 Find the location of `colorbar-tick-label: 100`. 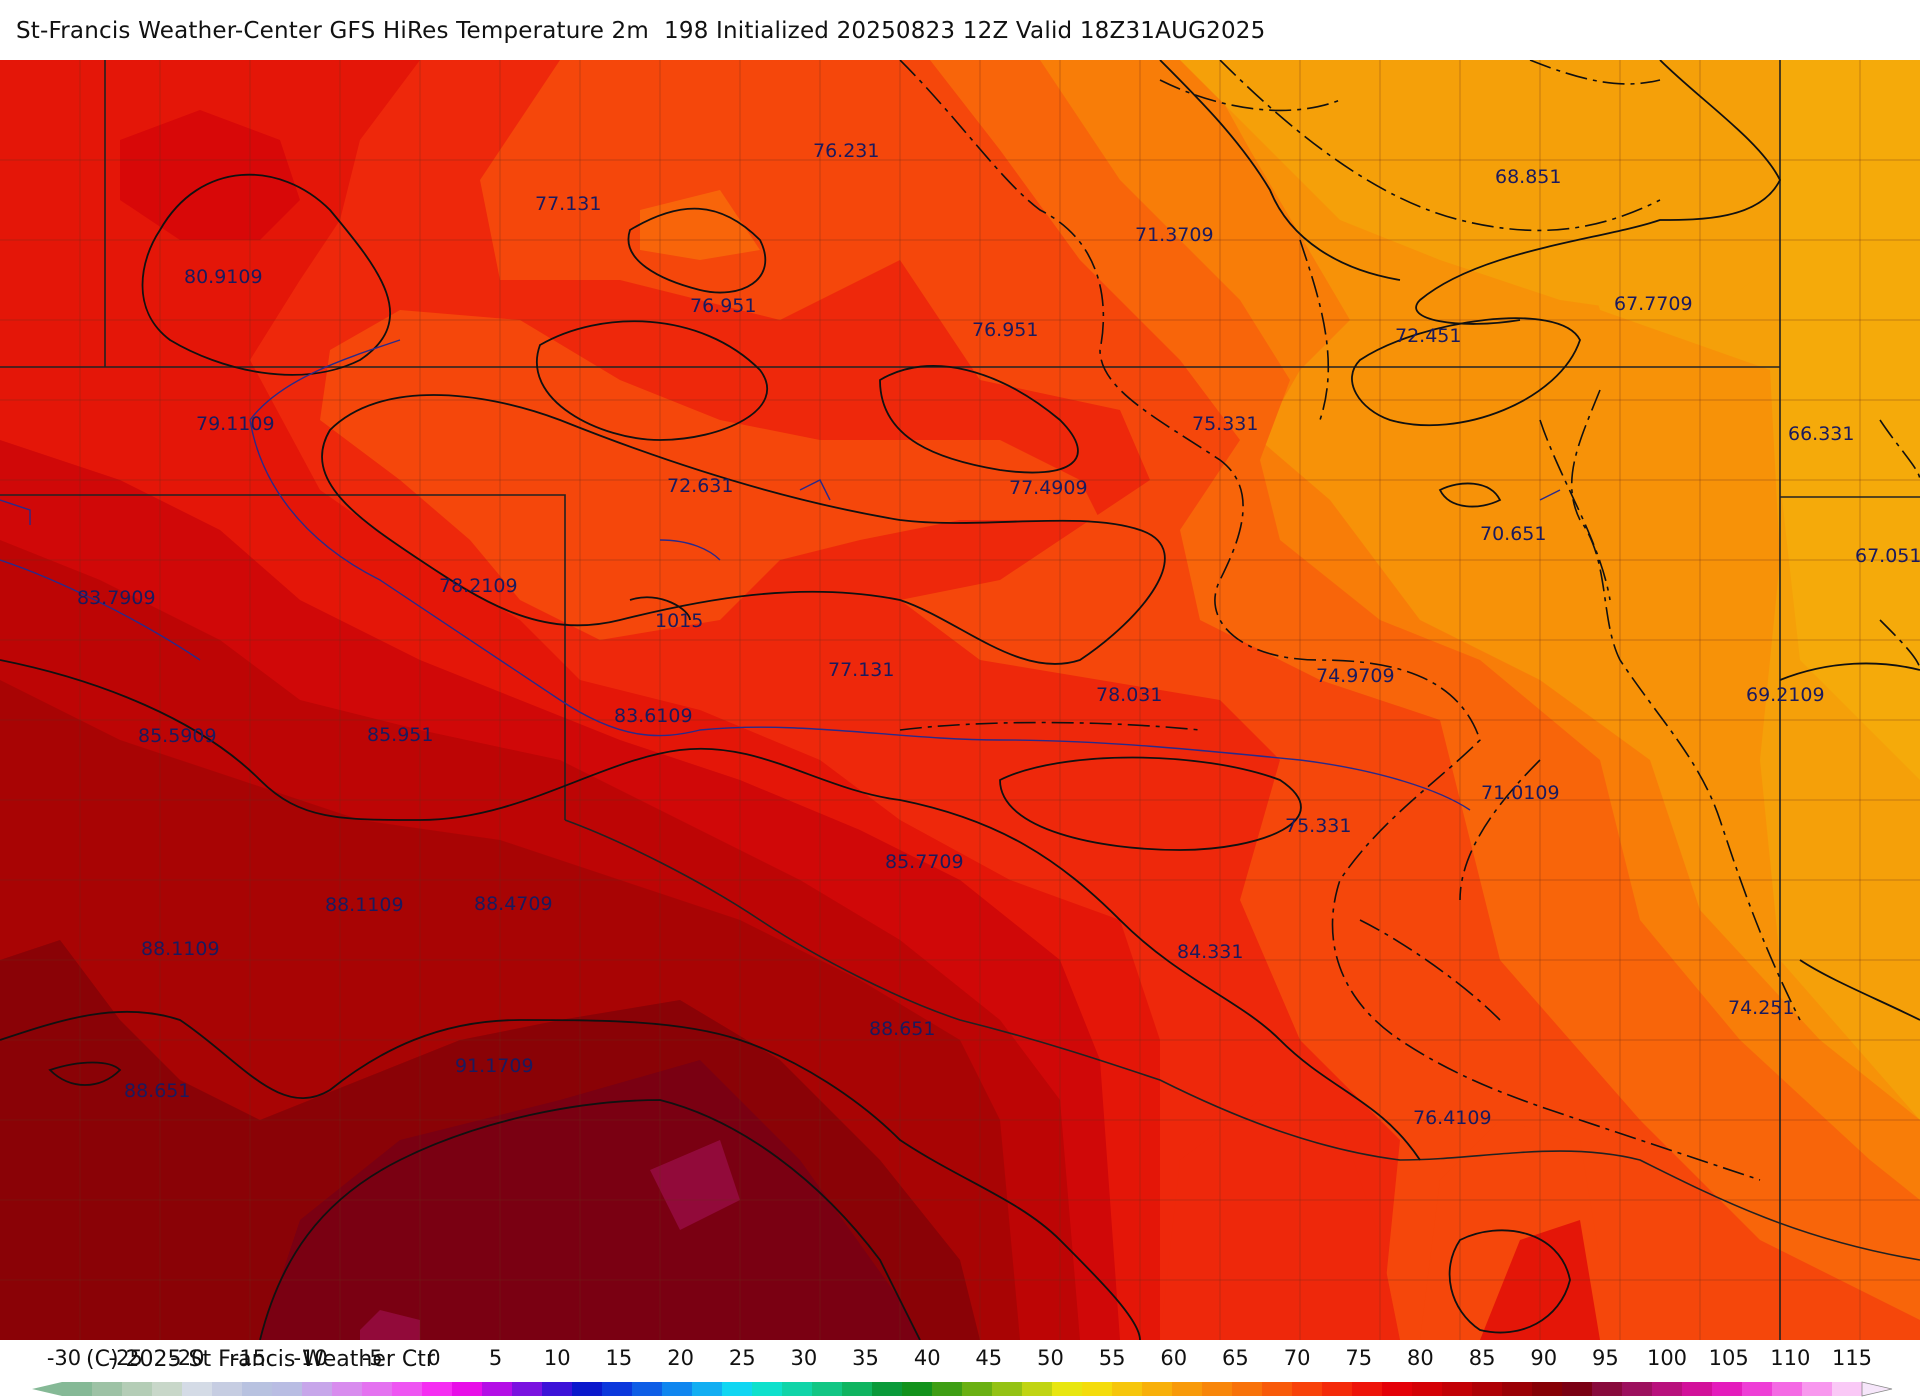

colorbar-tick-label: 100 is located at coordinates (1667, 1358).